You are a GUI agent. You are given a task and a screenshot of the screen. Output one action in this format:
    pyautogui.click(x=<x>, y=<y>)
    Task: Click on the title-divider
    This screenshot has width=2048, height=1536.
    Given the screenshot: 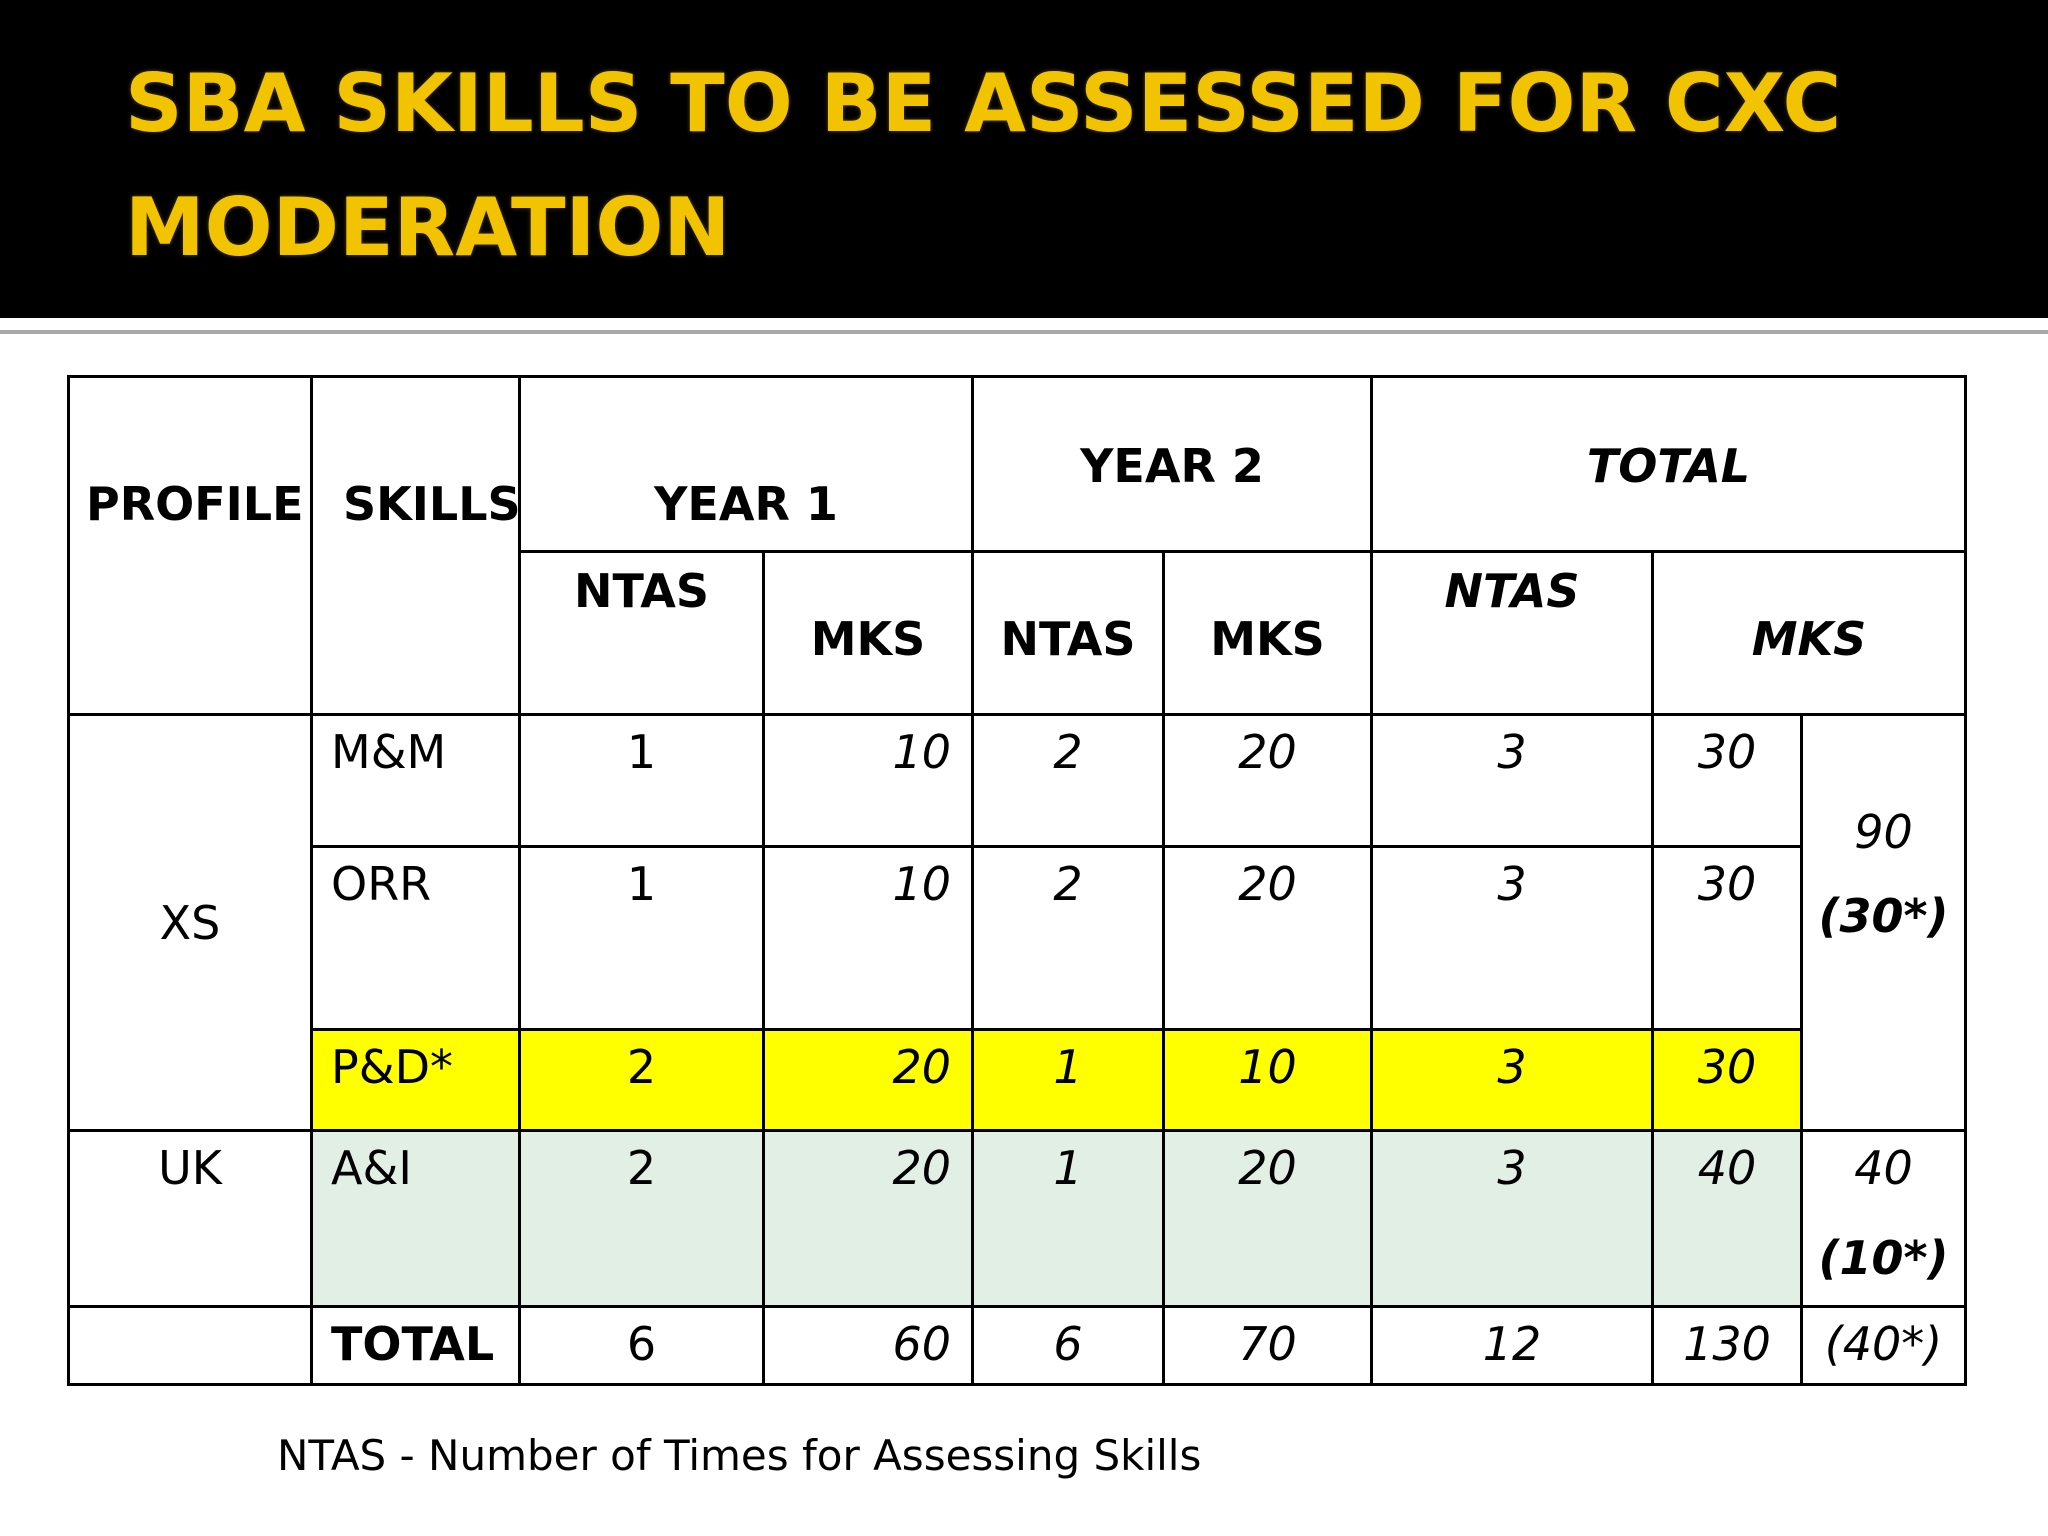 What is the action you would take?
    pyautogui.click(x=1024, y=332)
    